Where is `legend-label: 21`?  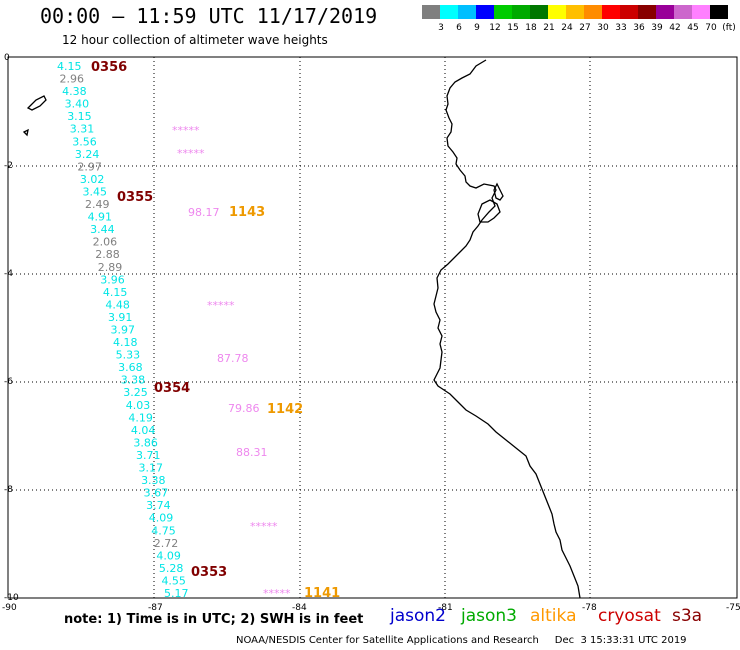
legend-label: 21 is located at coordinates (549, 28).